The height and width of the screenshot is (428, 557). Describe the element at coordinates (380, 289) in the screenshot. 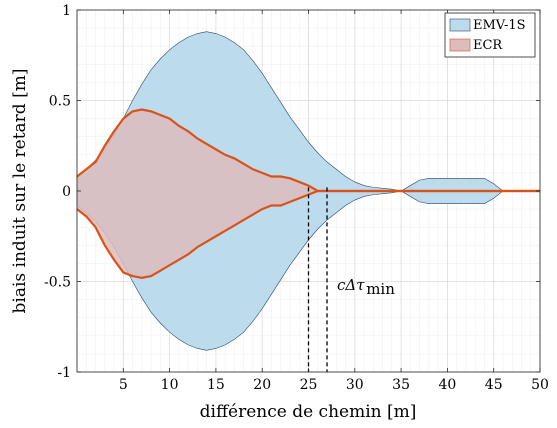

I see `annotation-subscript: min` at that location.